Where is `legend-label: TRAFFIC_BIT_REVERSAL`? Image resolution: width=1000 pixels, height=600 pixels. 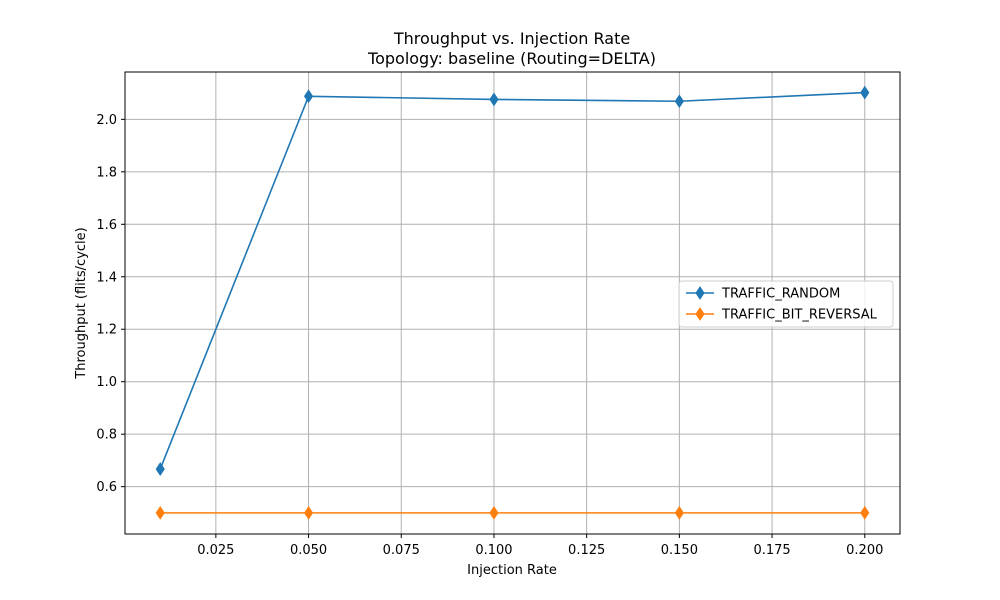
legend-label: TRAFFIC_BIT_REVERSAL is located at coordinates (799, 315).